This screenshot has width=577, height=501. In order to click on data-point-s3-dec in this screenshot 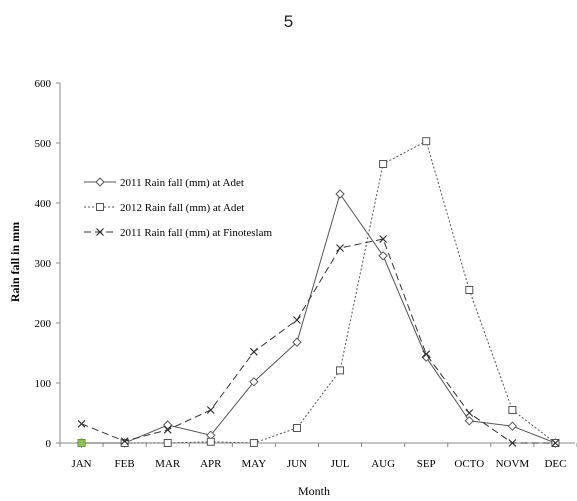, I will do `click(555, 443)`.